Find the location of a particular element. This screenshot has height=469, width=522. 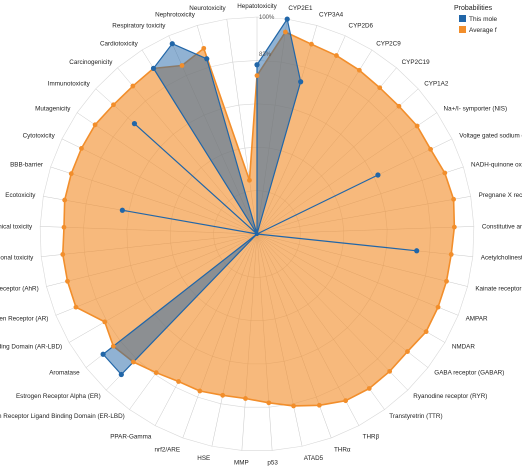

axis-label-estrogen-receptor-alpha-er: Estrogen Receptor Alpha (ER) is located at coordinates (58, 396).